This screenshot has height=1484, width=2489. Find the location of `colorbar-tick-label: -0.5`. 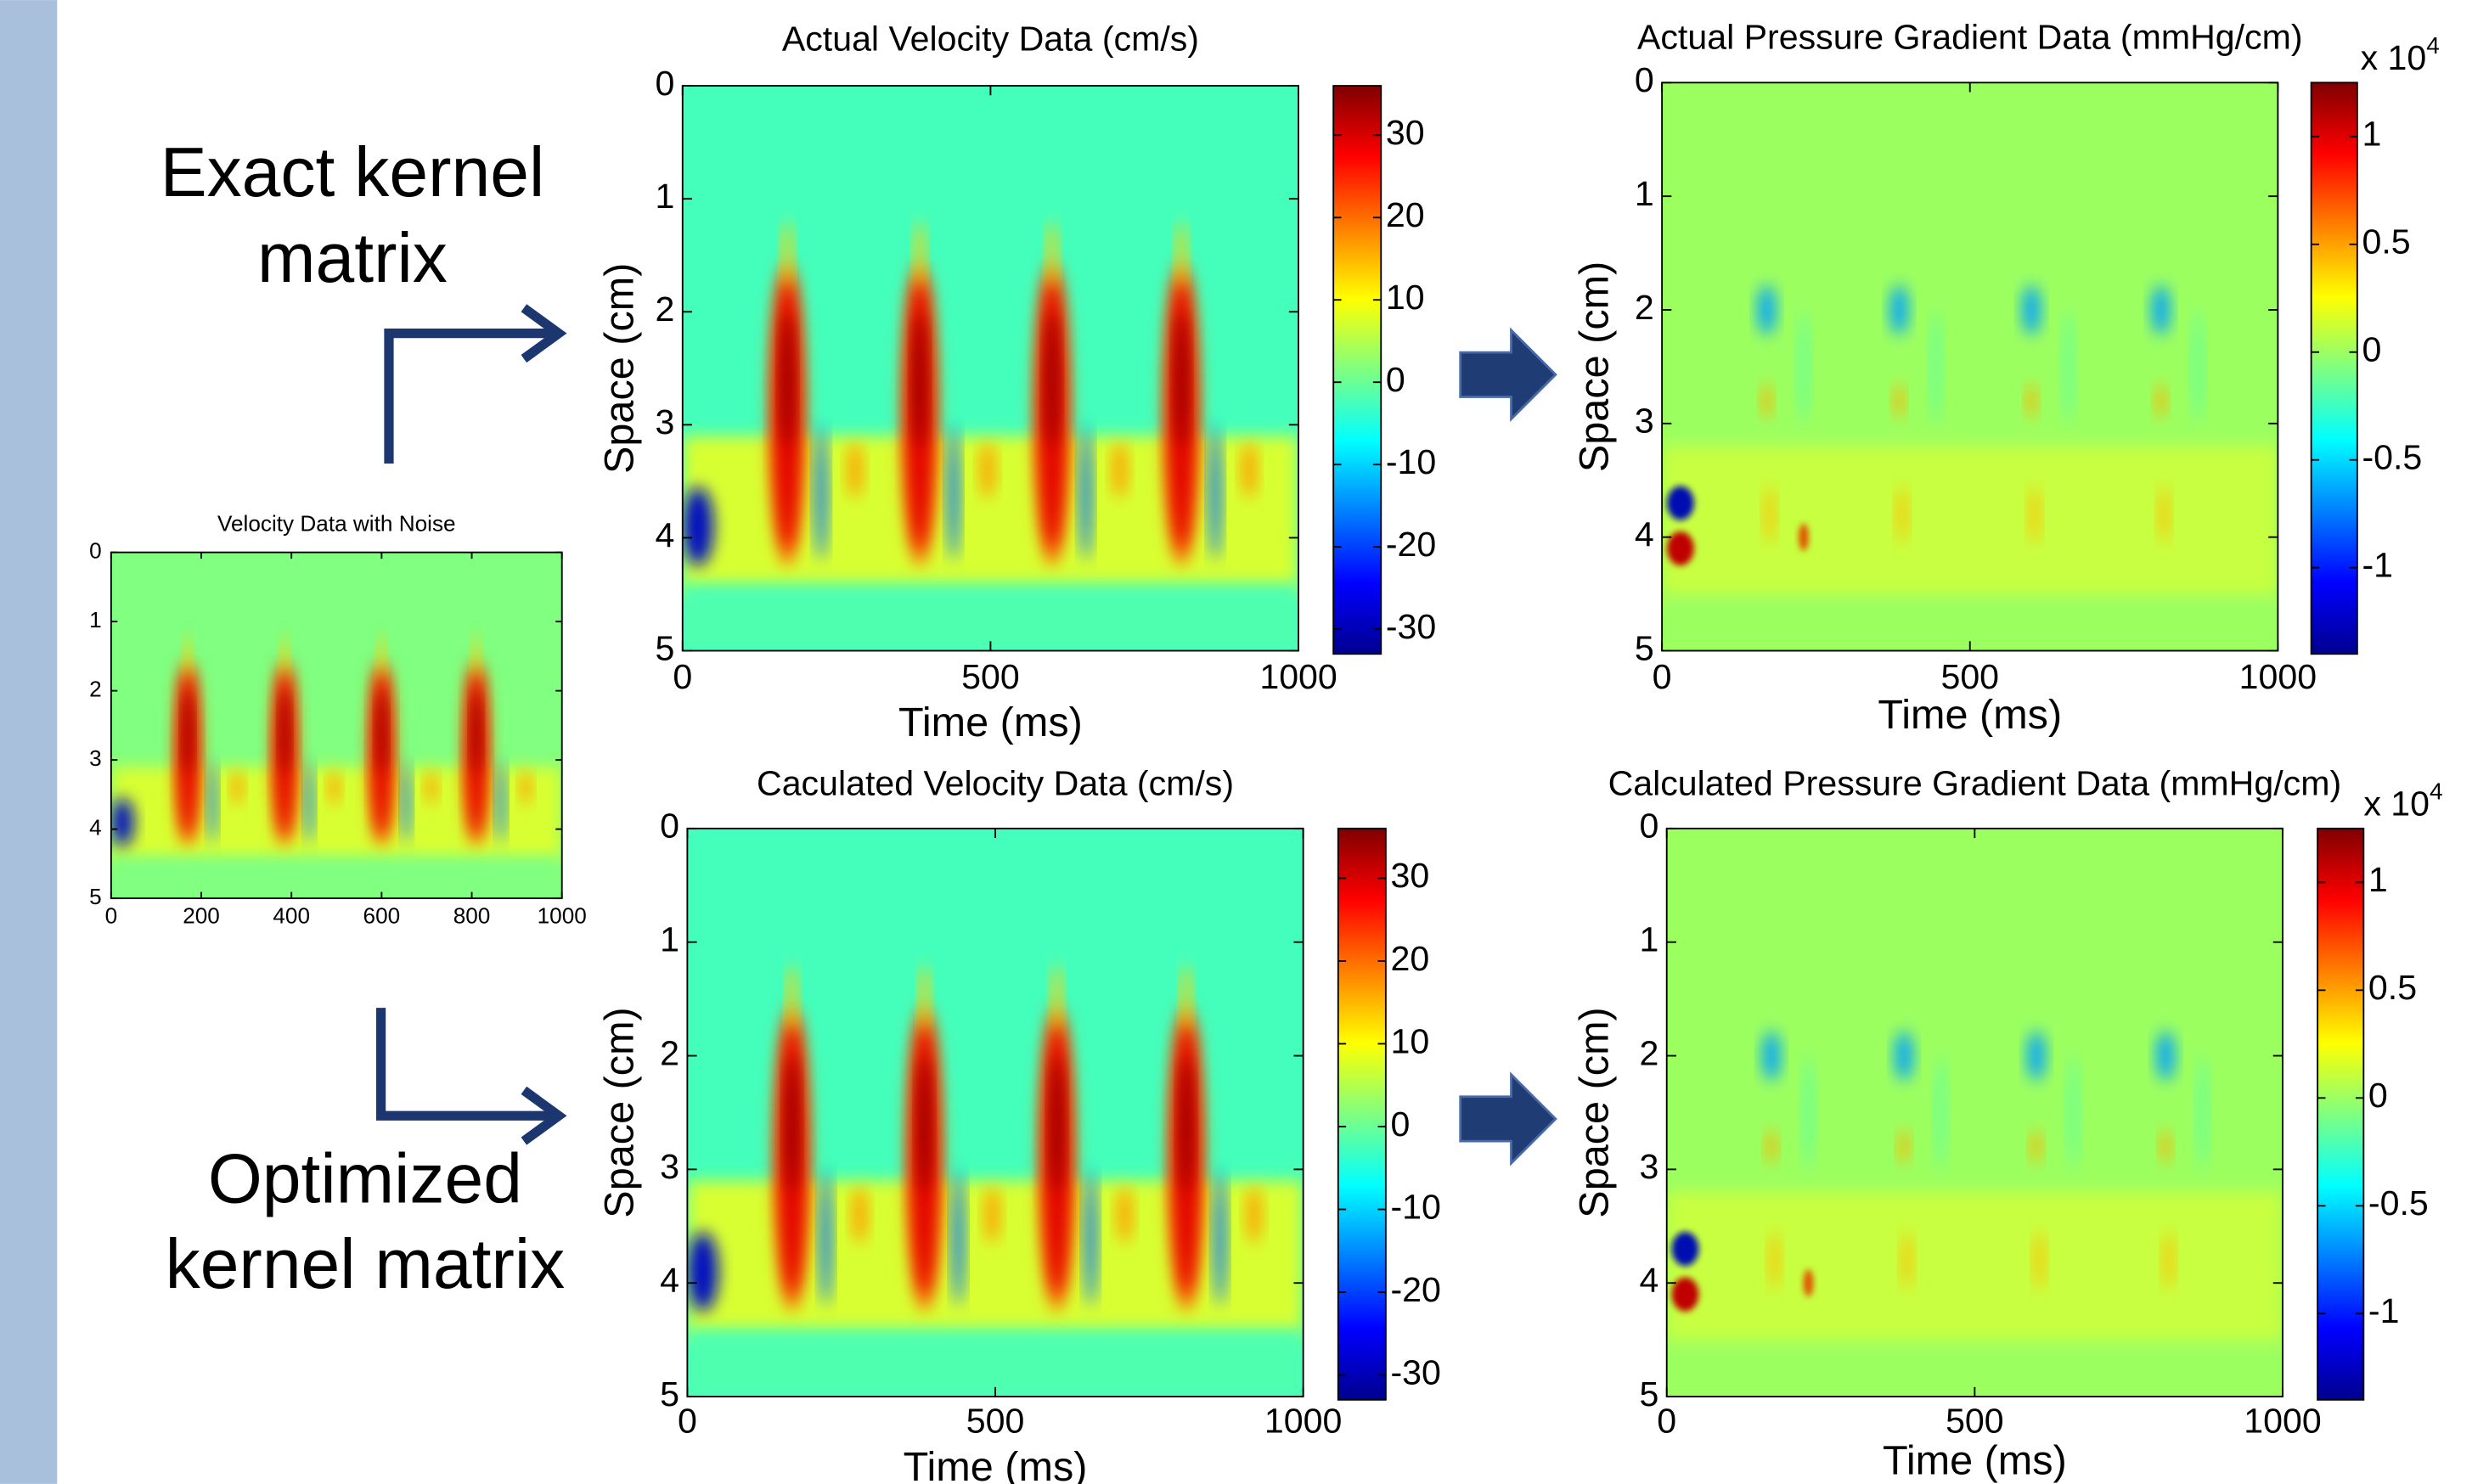

colorbar-tick-label: -0.5 is located at coordinates (2392, 458).